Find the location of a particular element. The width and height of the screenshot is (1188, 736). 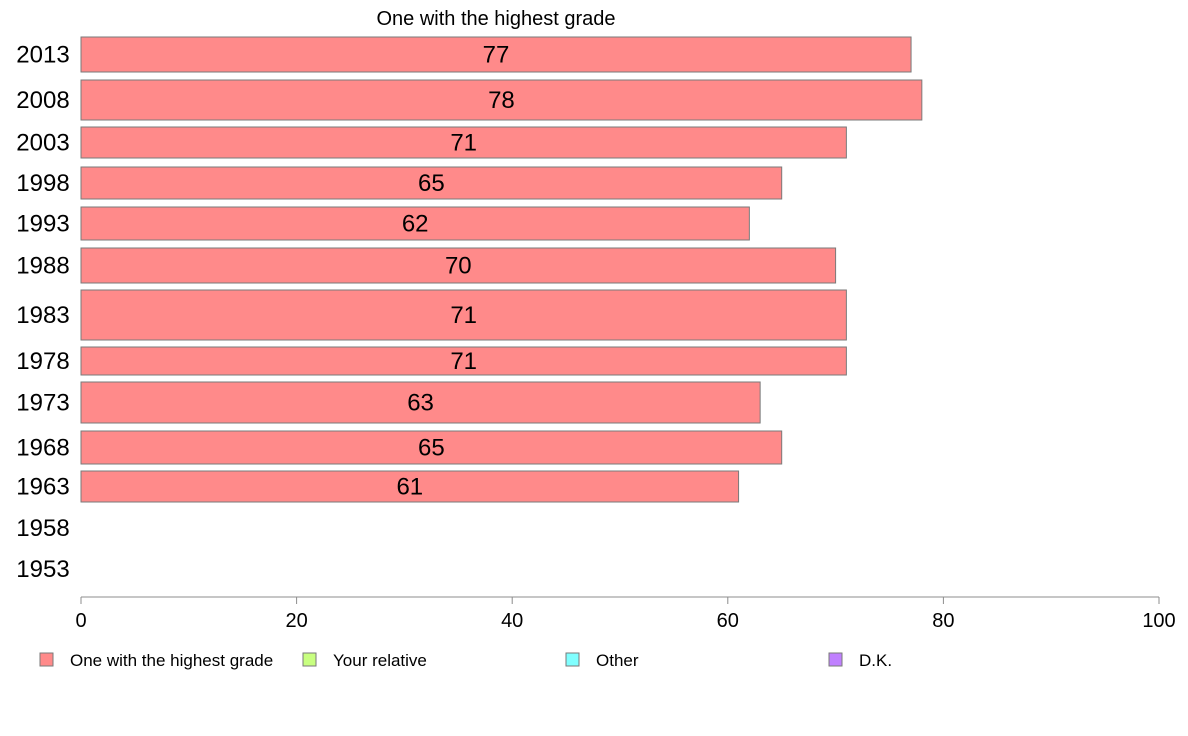

x-tick-label: 100 is located at coordinates (1158, 621).